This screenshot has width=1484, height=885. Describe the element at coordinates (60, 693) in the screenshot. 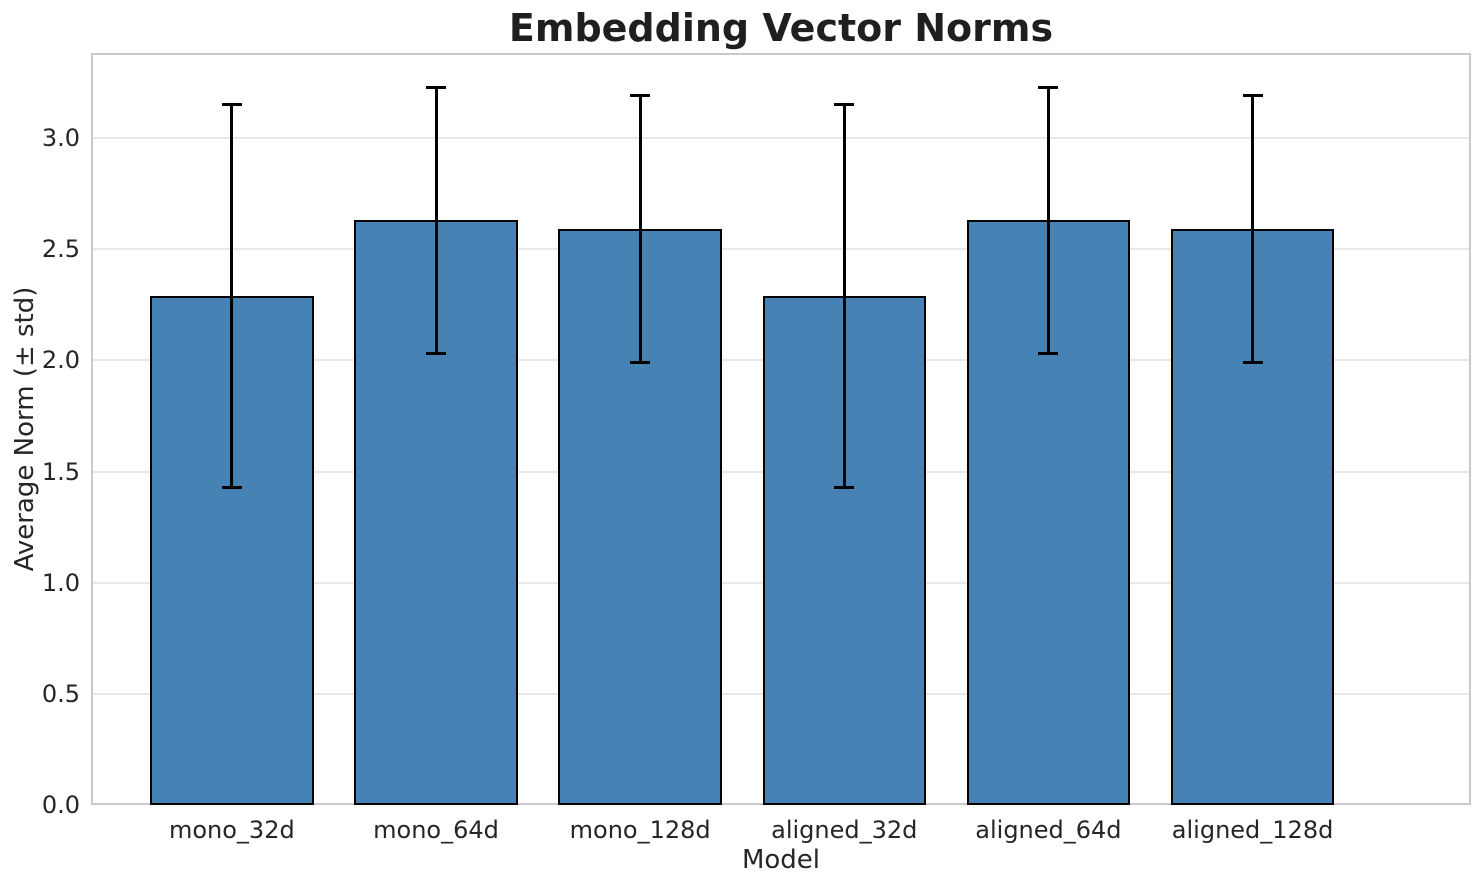

I see `y-tick-label: 0.5` at that location.